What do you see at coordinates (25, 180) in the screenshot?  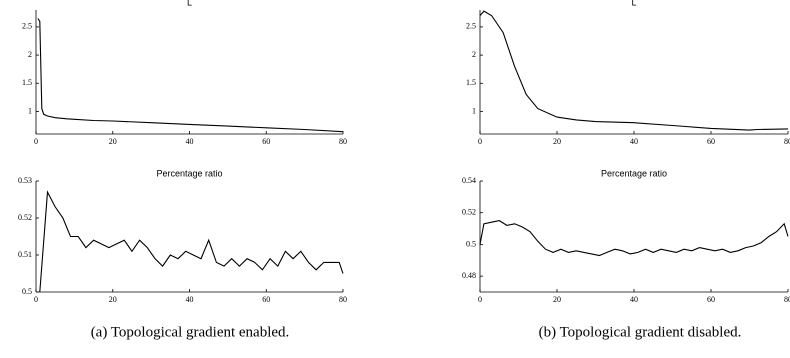 I see `y-tick-label: 0.53` at bounding box center [25, 180].